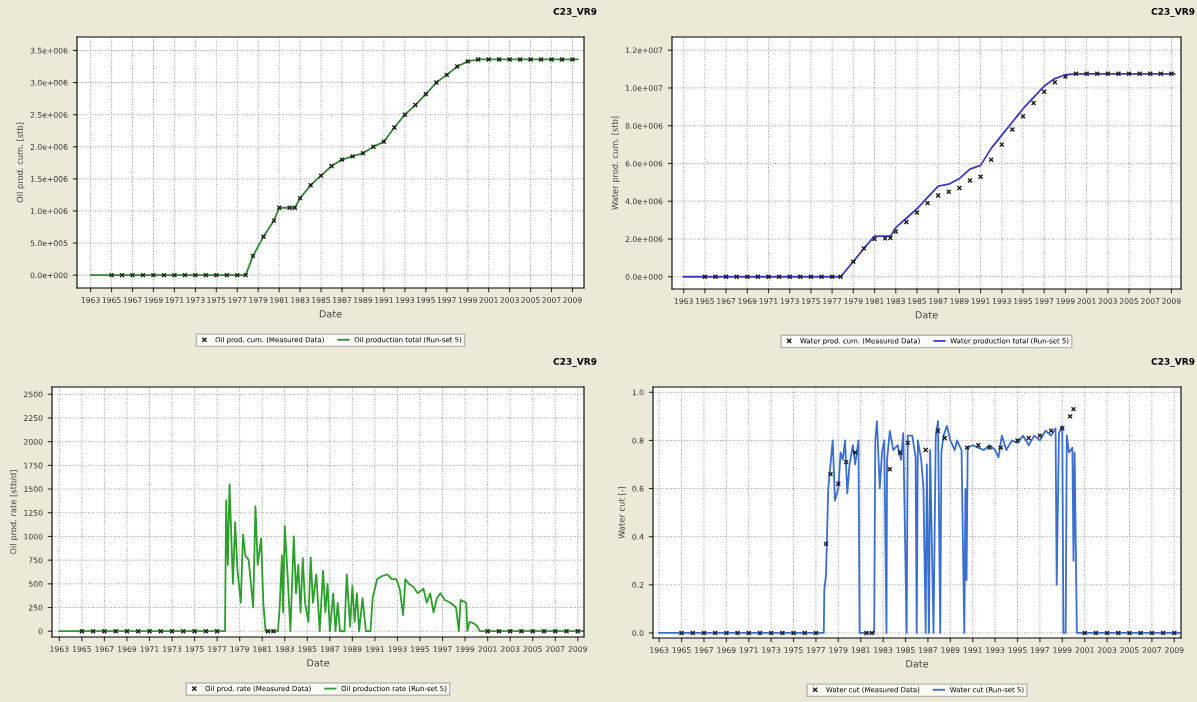 This screenshot has height=702, width=1197. Describe the element at coordinates (615, 163) in the screenshot. I see `y-axis-title: Water prod. cum. [stb]` at that location.